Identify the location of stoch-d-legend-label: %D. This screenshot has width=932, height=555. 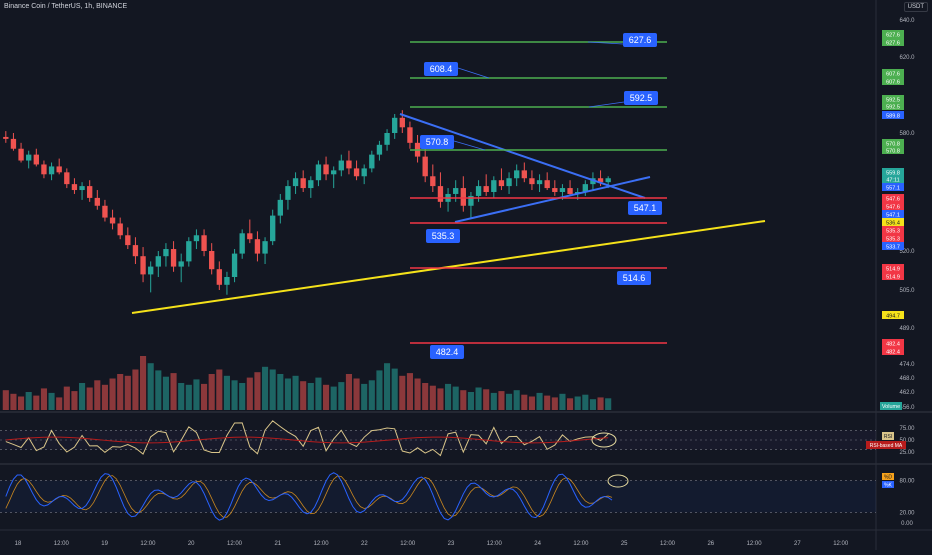
(888, 478).